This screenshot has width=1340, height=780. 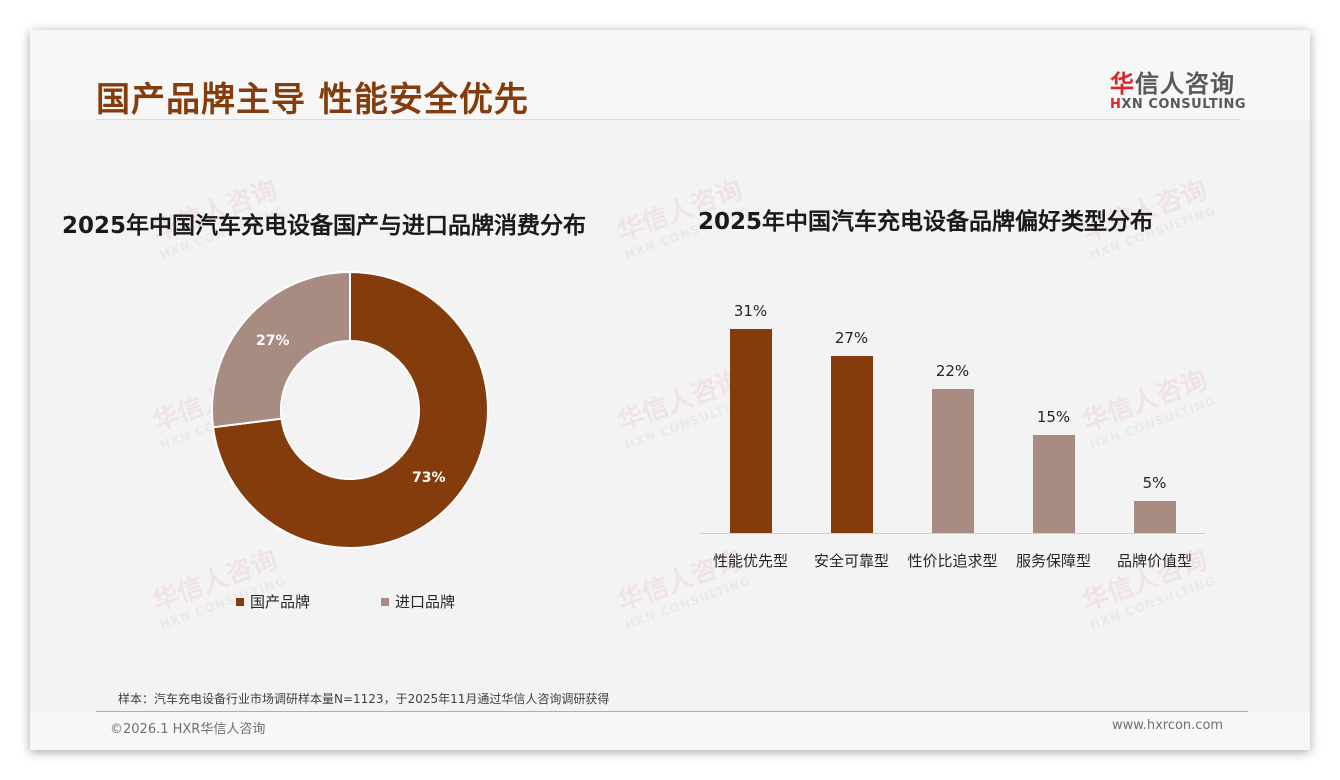 I want to click on copyright: ©2026.1 HXR华信人咨询, so click(x=188, y=729).